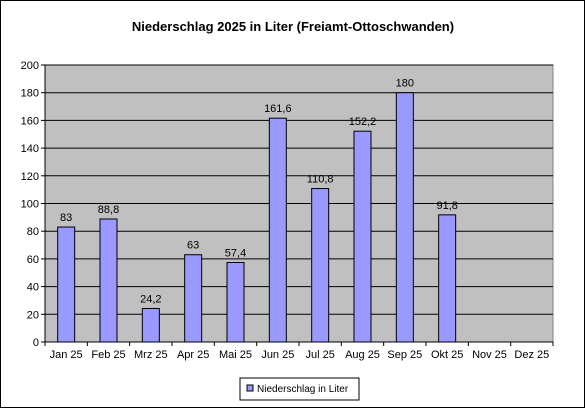 The height and width of the screenshot is (408, 585). What do you see at coordinates (319, 355) in the screenshot?
I see `x-tick-label: Jul 25` at bounding box center [319, 355].